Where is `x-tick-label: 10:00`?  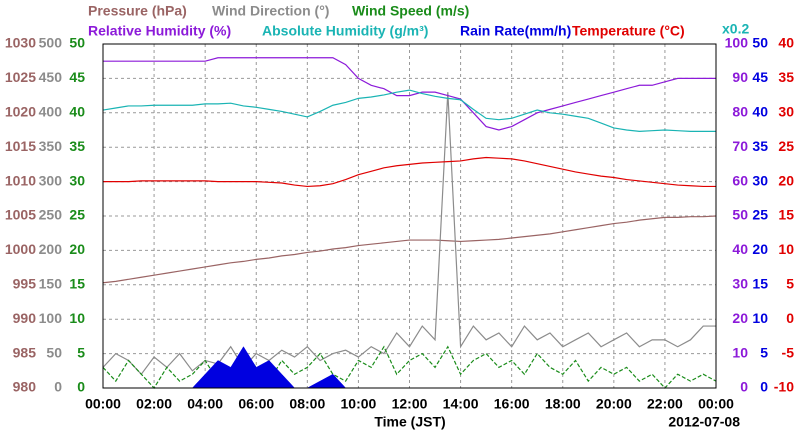 x-tick-label: 10:00 is located at coordinates (359, 404).